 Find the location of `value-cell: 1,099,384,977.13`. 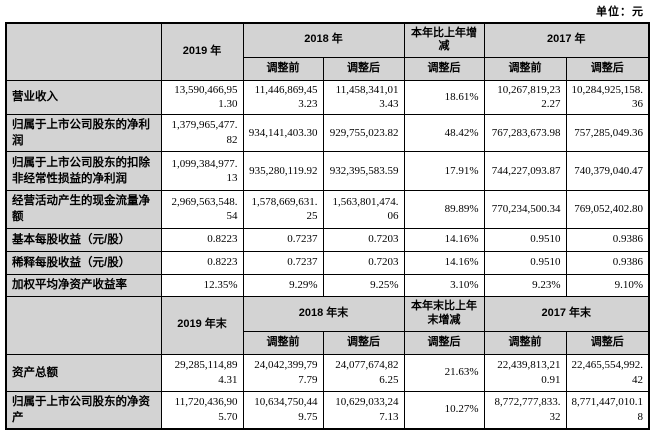

value-cell: 1,099,384,977.13 is located at coordinates (202, 171).